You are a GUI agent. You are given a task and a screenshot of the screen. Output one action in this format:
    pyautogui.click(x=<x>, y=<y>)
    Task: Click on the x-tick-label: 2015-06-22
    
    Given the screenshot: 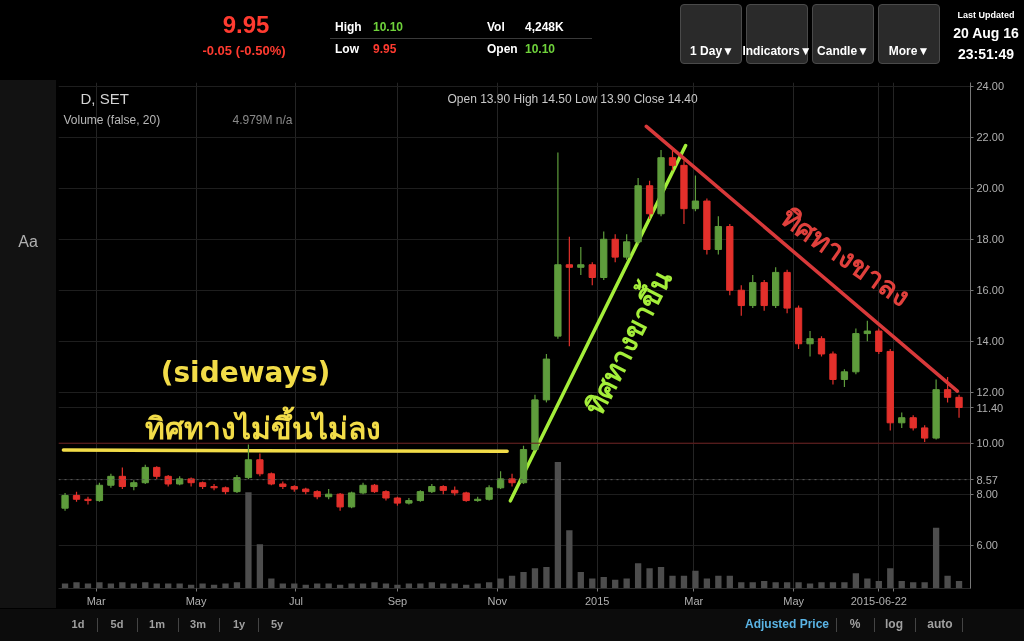 What is the action you would take?
    pyautogui.click(x=878, y=600)
    